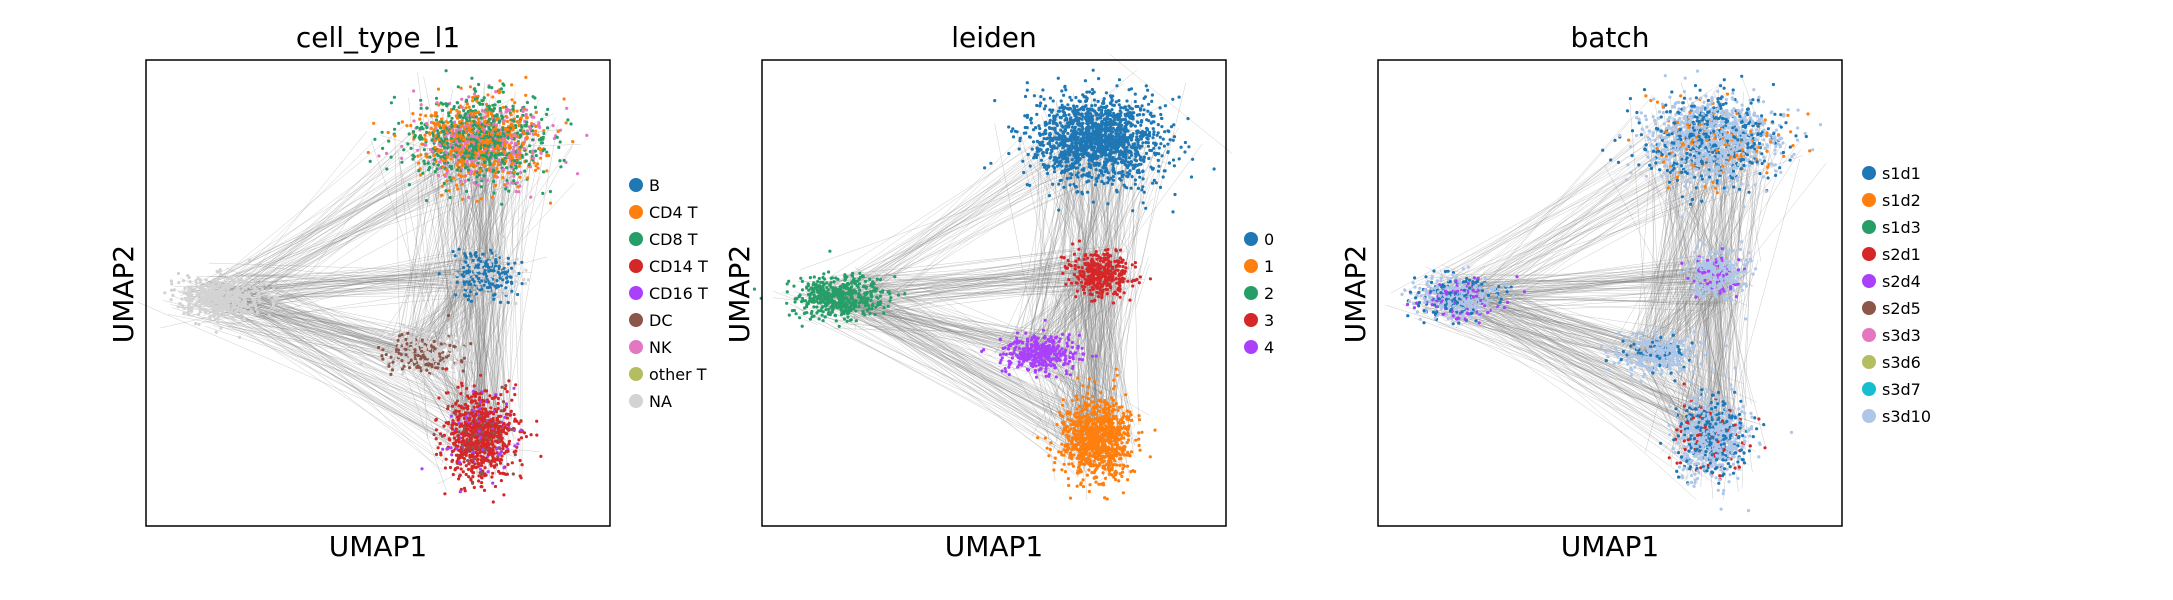  Describe the element at coordinates (1901, 200) in the screenshot. I see `legend-label: s1d2` at that location.